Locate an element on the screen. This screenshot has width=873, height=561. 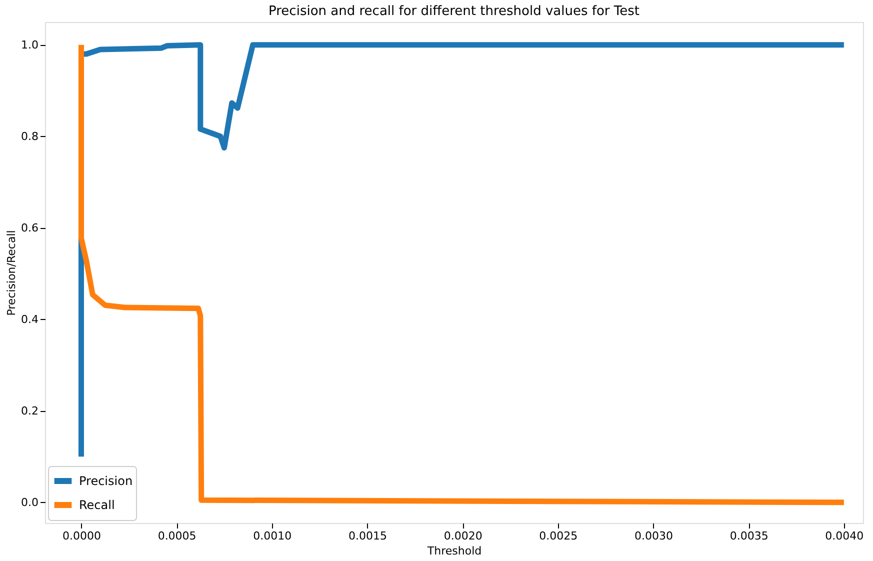
x-tick-label: 0.0020 is located at coordinates (463, 536).